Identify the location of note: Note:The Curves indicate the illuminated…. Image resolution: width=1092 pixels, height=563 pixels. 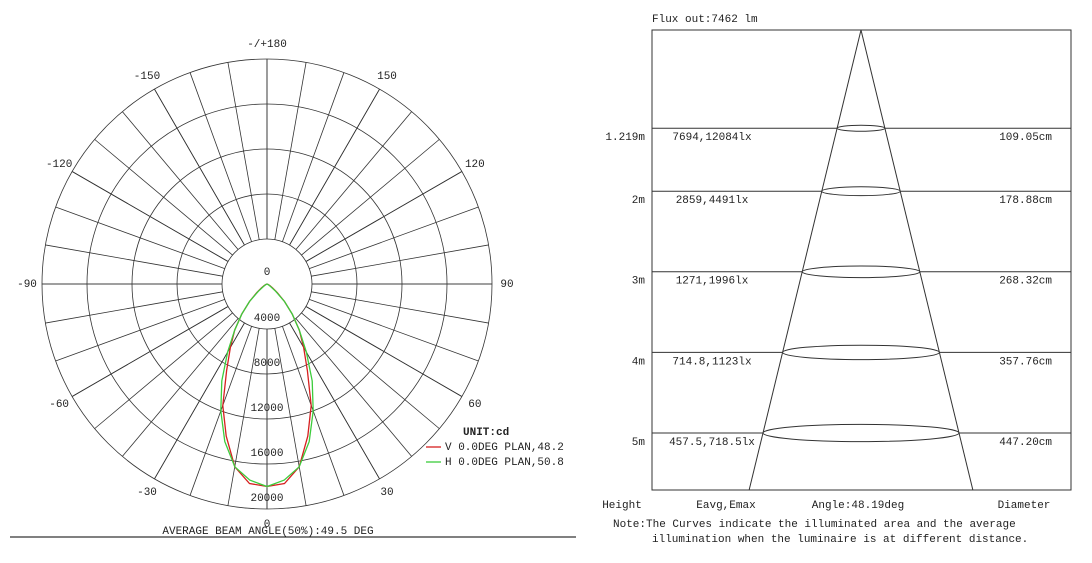
(814, 525).